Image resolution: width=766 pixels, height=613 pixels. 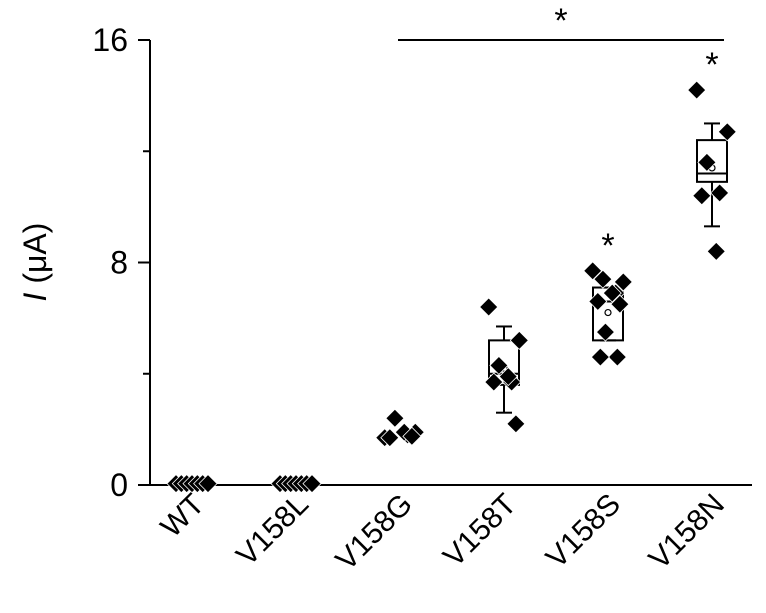 I want to click on x-category-labels: WT V158L V158G V158T V158S V158N, so click(x=443, y=532).